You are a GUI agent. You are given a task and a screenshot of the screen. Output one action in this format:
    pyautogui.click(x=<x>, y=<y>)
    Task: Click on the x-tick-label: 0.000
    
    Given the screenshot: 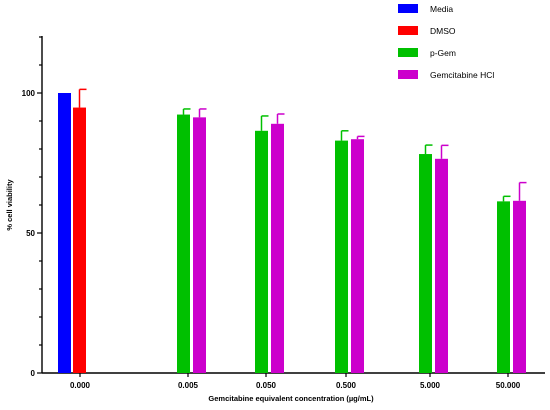 What is the action you would take?
    pyautogui.click(x=80, y=385)
    